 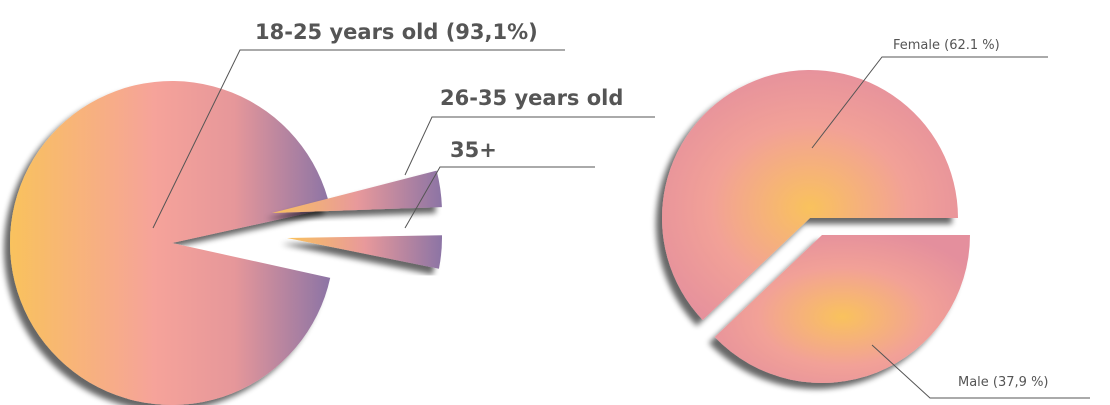 I want to click on pie-slice-26-35-years-old, so click(x=357, y=191).